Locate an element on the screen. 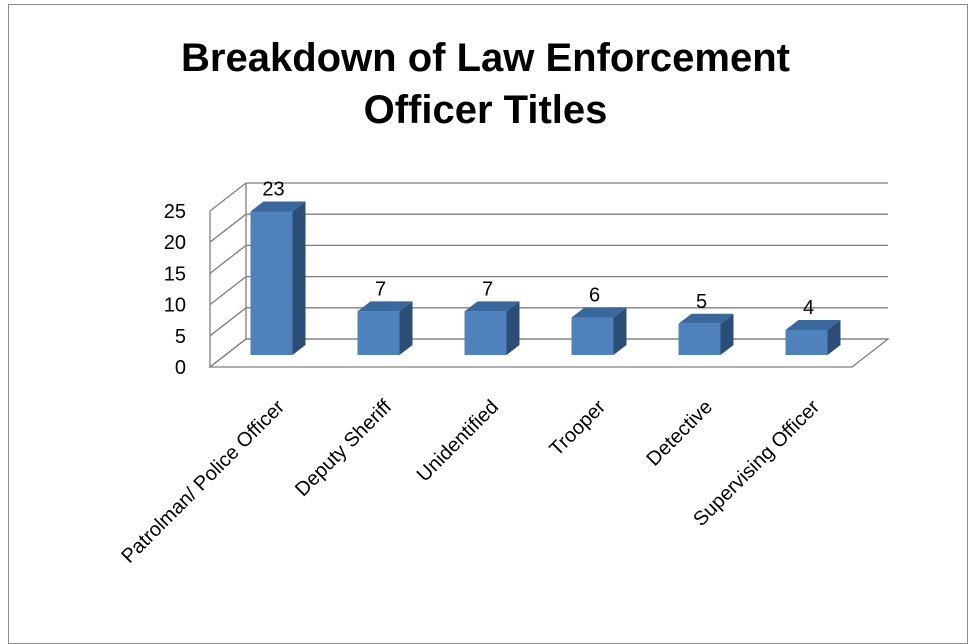 This screenshot has height=644, width=971. chart-title-line-1: Breakdown of Law Enforcement is located at coordinates (485, 58).